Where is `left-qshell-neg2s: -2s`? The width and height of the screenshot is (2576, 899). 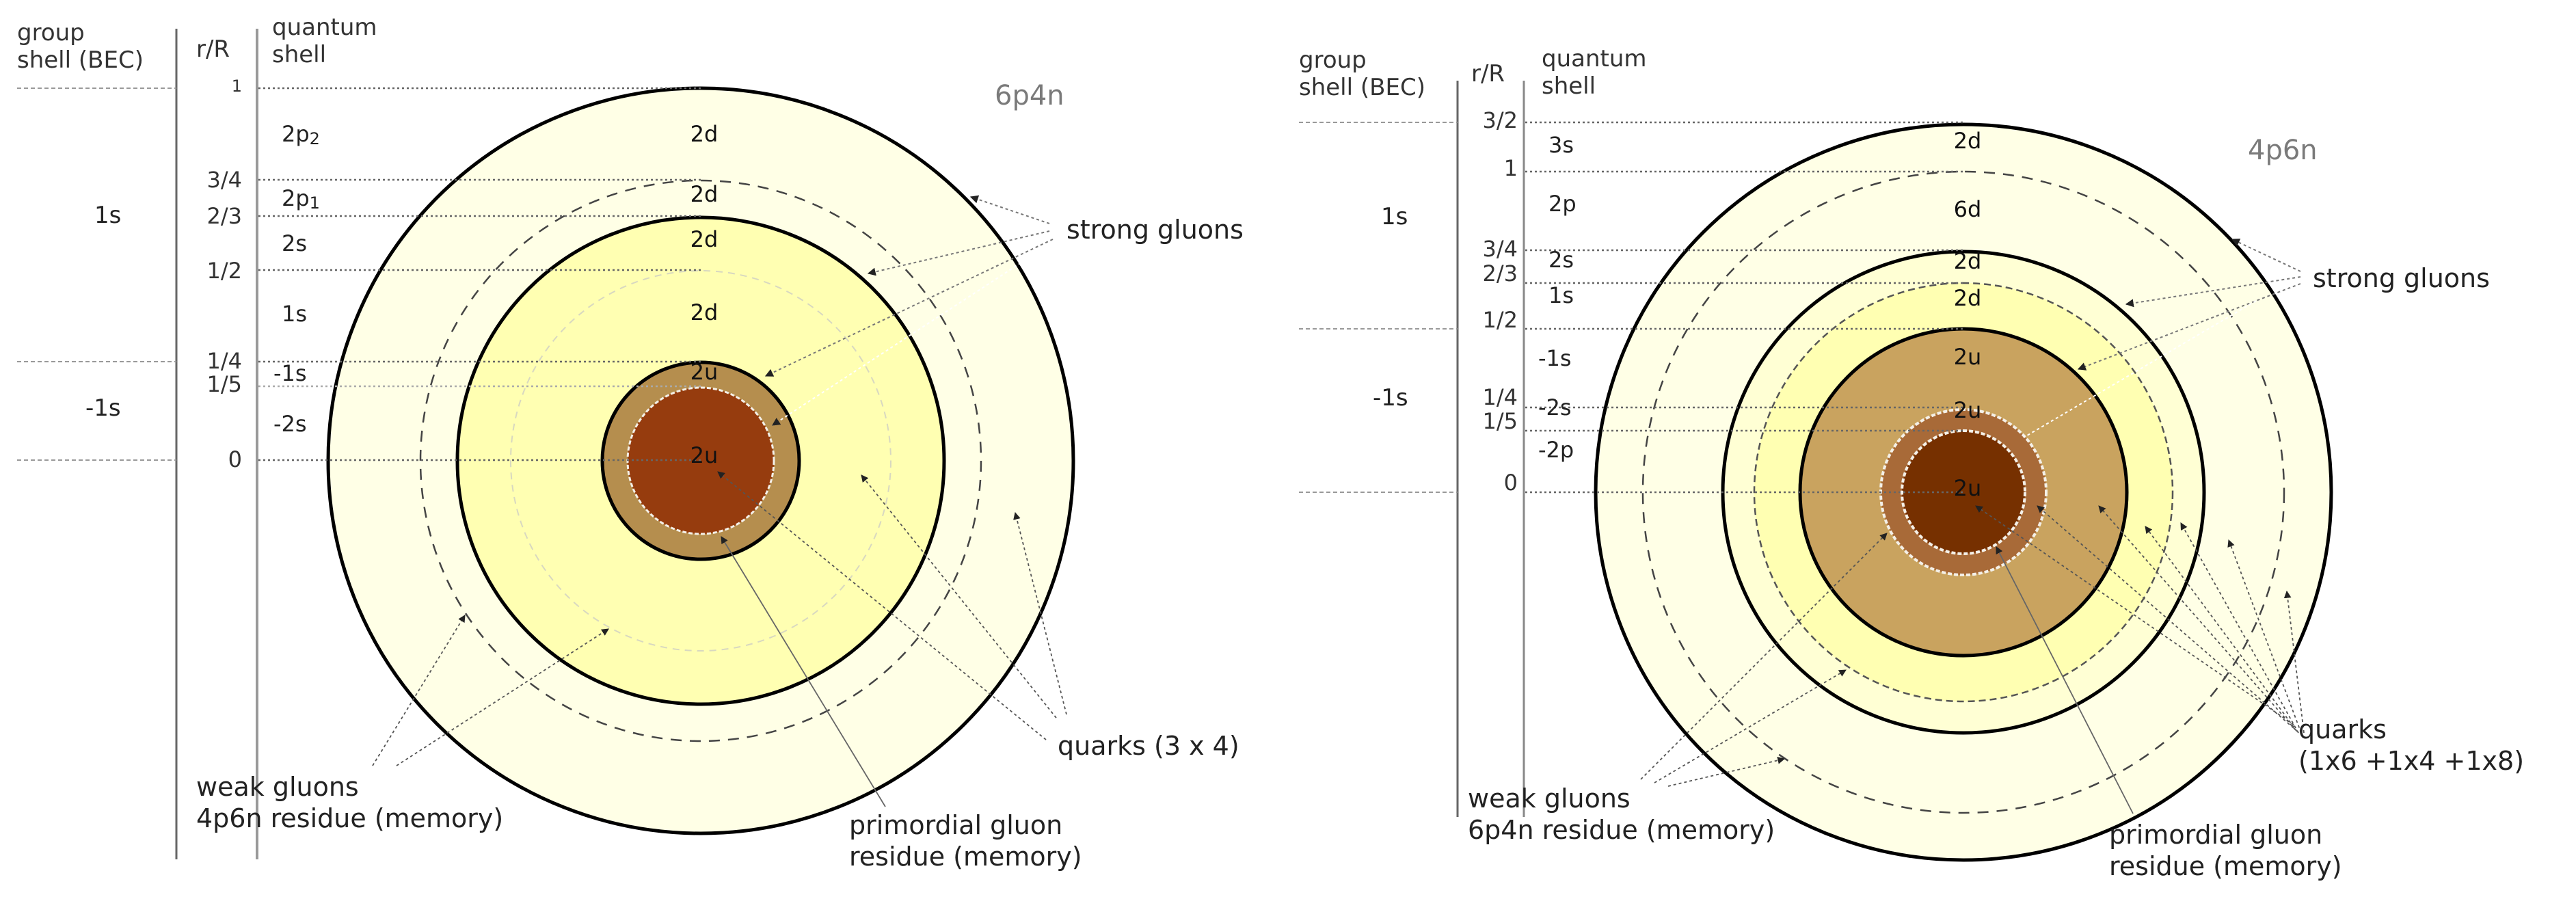 left-qshell-neg2s: -2s is located at coordinates (290, 424).